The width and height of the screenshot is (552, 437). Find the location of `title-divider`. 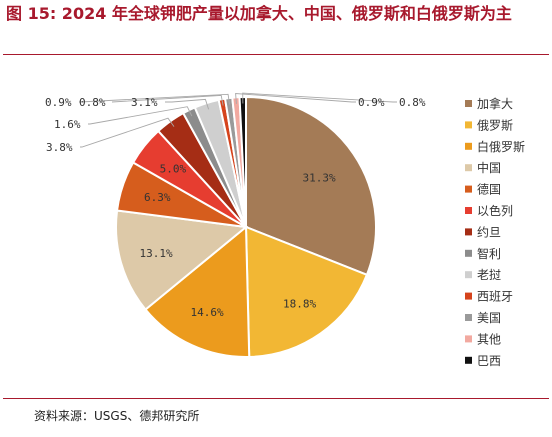

title-divider is located at coordinates (276, 54).